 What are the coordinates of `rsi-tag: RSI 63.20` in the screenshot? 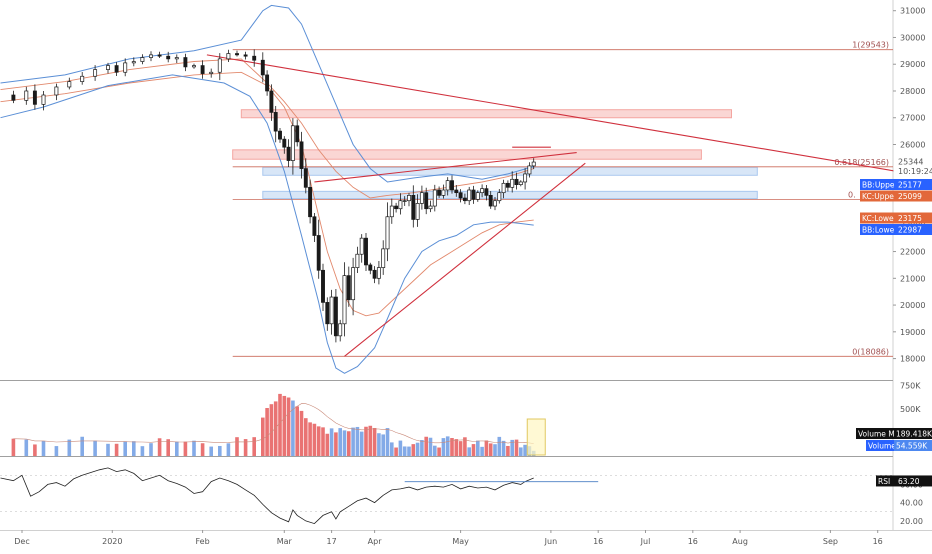 It's located at (904, 481).